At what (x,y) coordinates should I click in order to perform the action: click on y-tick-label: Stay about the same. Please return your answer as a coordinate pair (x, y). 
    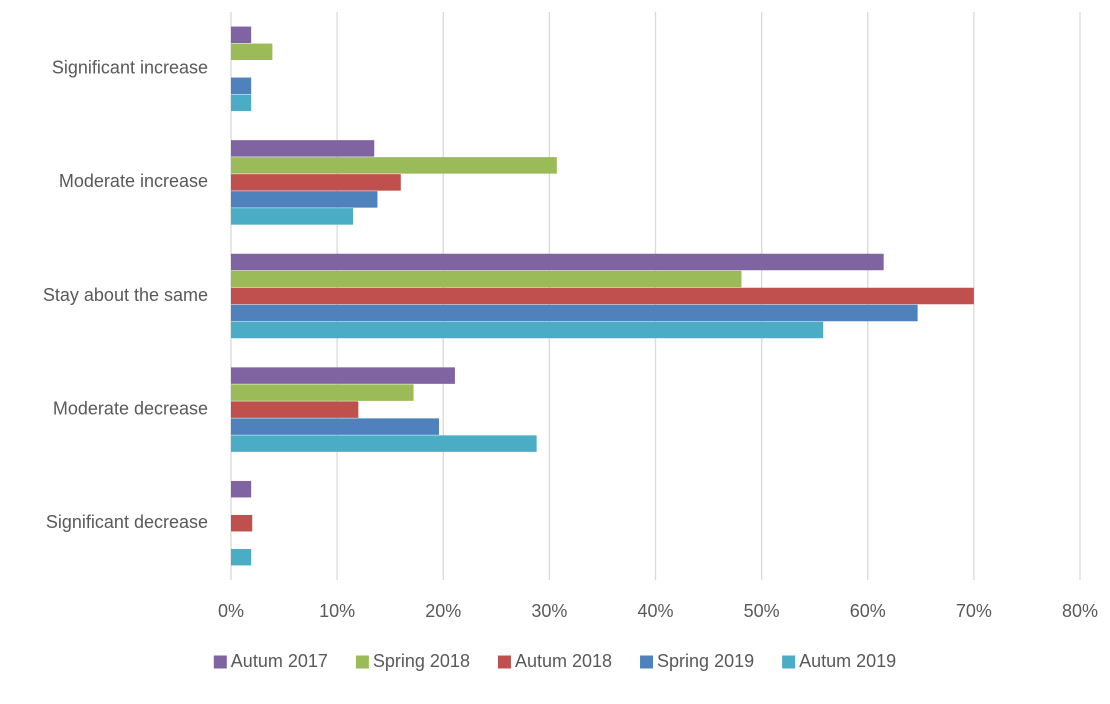
    Looking at the image, I should click on (125, 295).